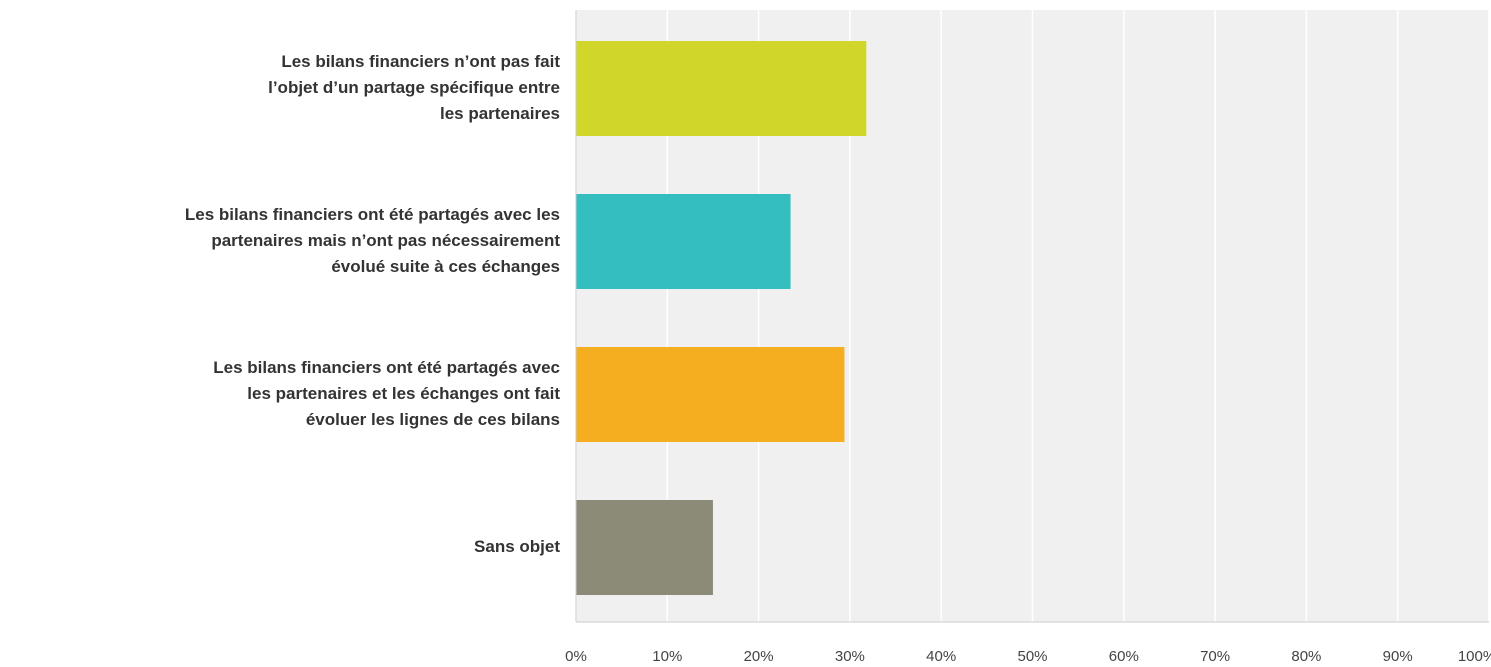  I want to click on x-tick-label: 100%, so click(1474, 656).